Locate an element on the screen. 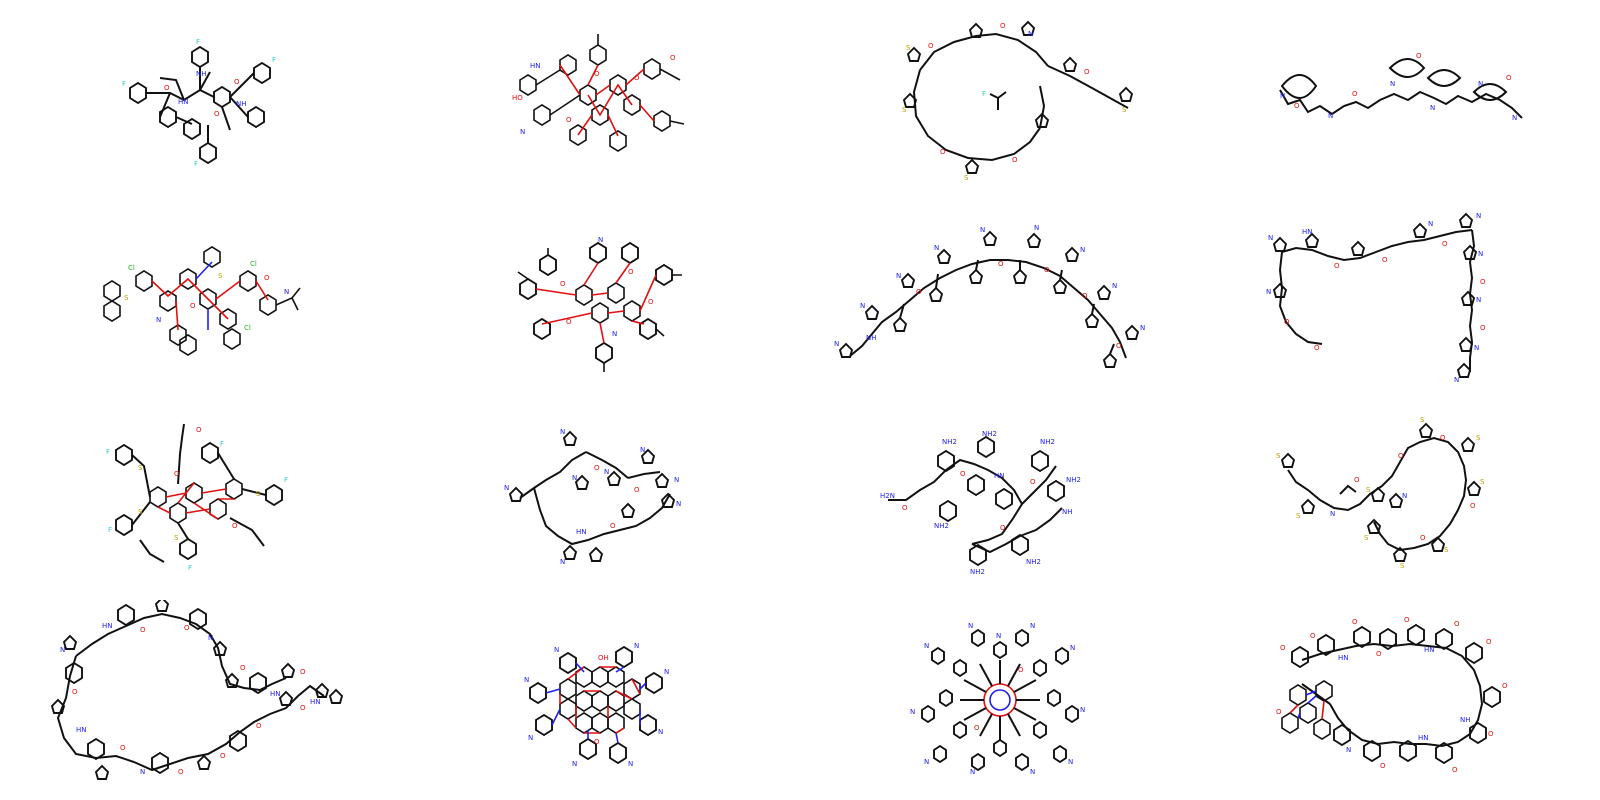  molecule-cell: N N N O N N O N O N O N N O NH is located at coordinates (1000, 300).